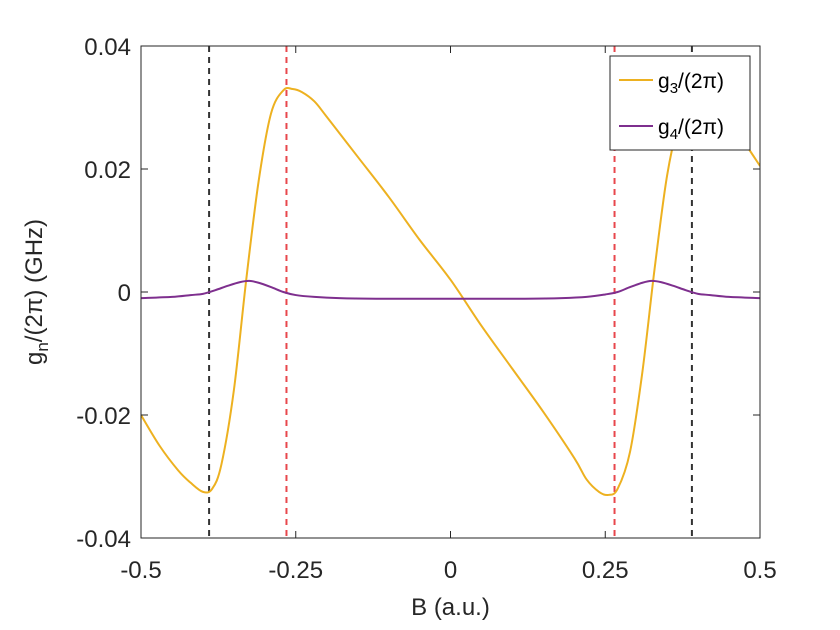 The height and width of the screenshot is (630, 840). I want to click on legend-label-g4: g4/(2π), so click(691, 129).